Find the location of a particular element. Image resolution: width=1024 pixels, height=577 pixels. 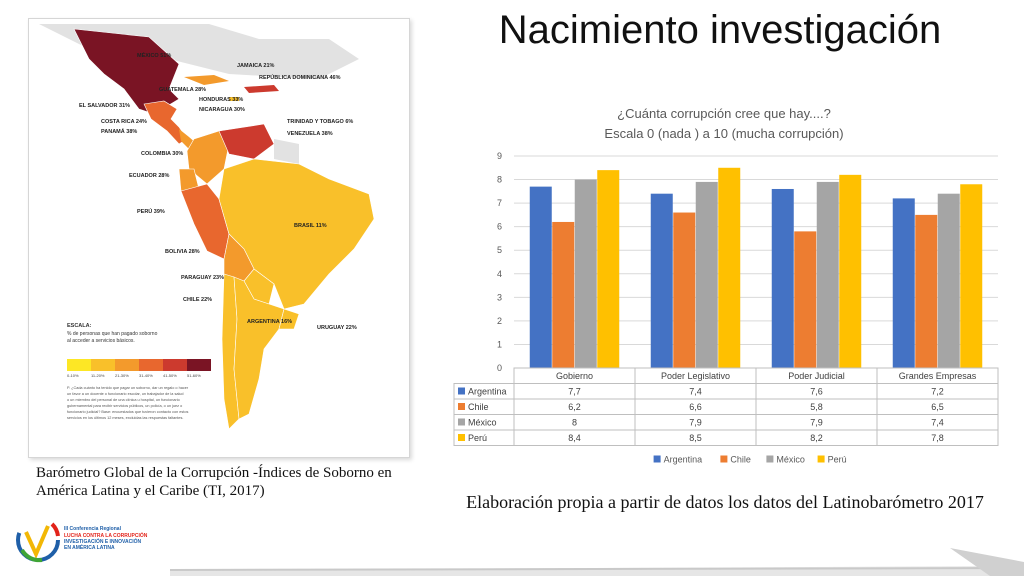

table-value: 7,7 is located at coordinates (574, 392).